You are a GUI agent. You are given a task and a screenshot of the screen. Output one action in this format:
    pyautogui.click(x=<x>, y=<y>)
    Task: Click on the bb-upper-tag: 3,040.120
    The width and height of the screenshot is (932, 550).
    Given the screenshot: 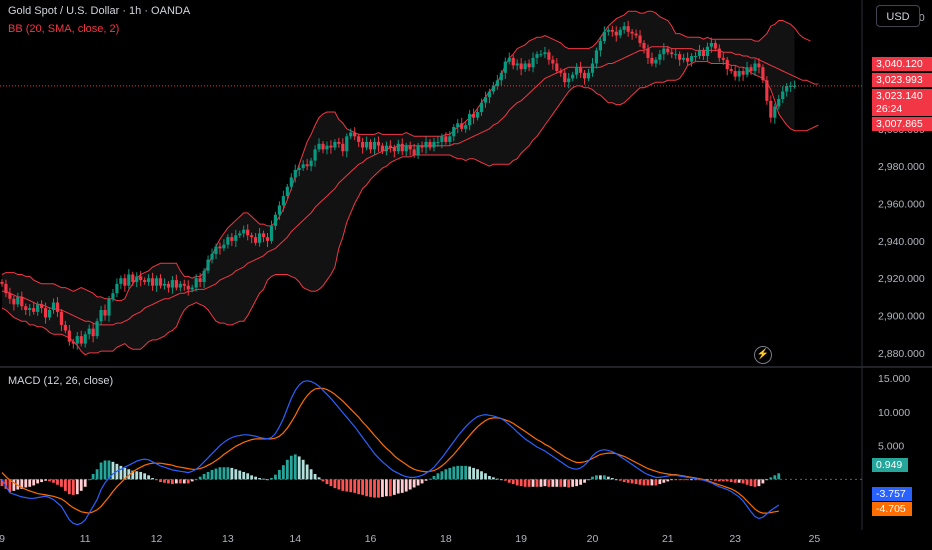 What is the action you would take?
    pyautogui.click(x=902, y=64)
    